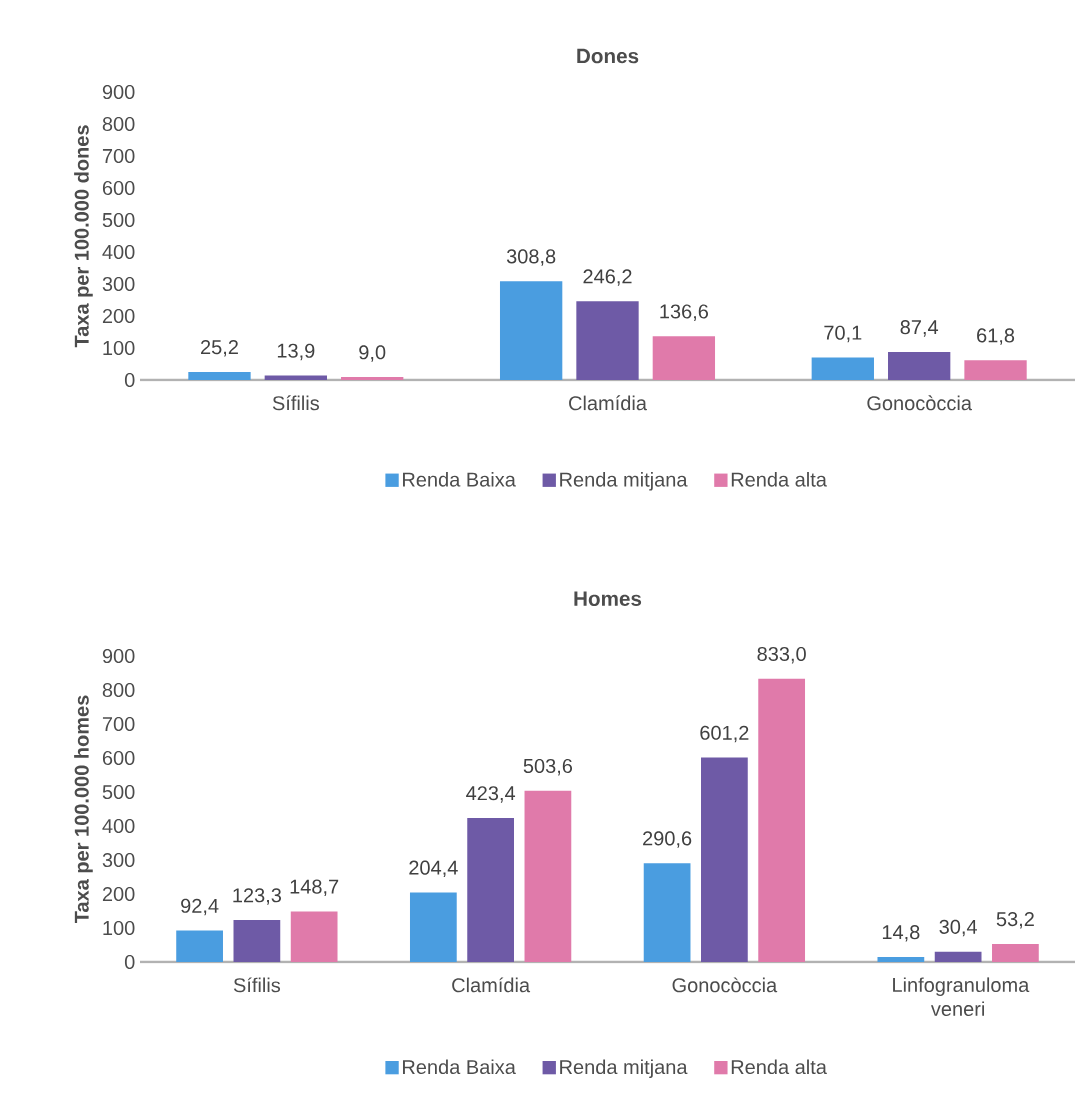 This screenshot has height=1099, width=1075. Describe the element at coordinates (314, 888) in the screenshot. I see `data-label: 148,7` at that location.